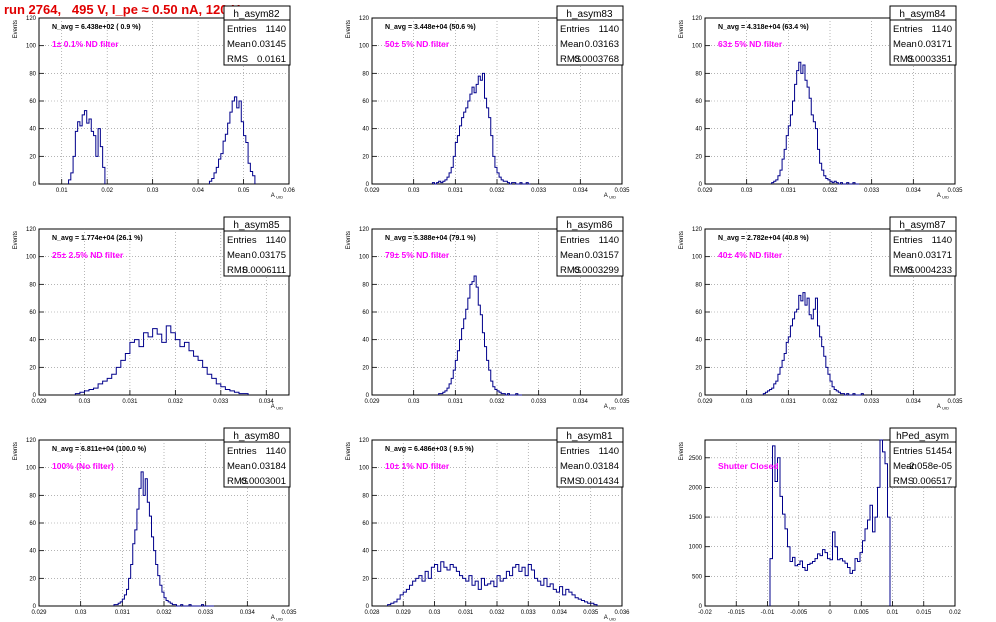 The height and width of the screenshot is (622, 996). Describe the element at coordinates (696, 459) in the screenshot. I see `y-tick-label: 2500` at that location.